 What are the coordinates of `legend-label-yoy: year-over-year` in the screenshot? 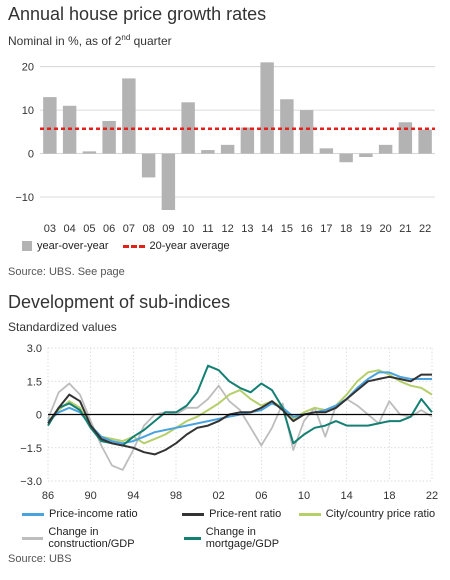 It's located at (73, 246).